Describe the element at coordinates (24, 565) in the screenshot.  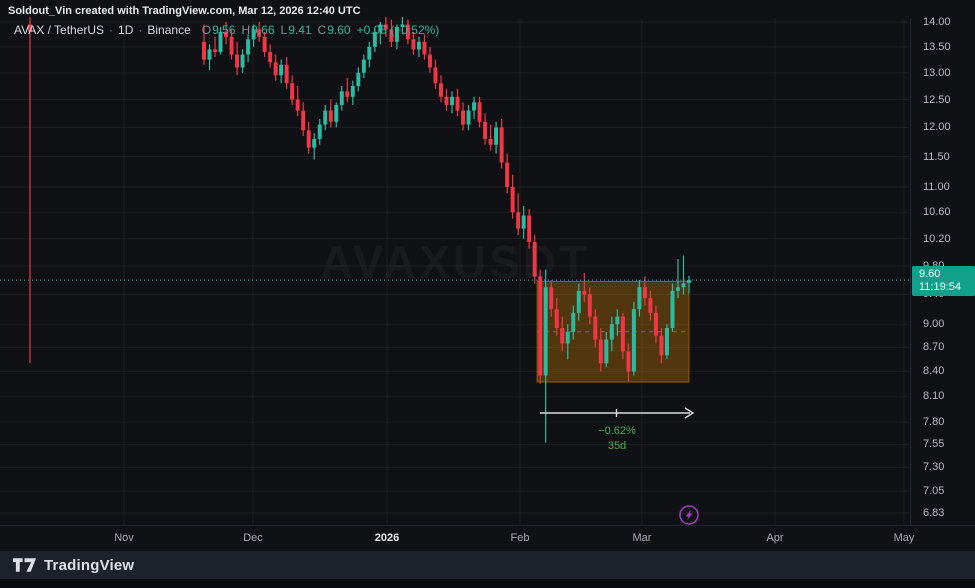
I see `tradingview-logo-icon` at that location.